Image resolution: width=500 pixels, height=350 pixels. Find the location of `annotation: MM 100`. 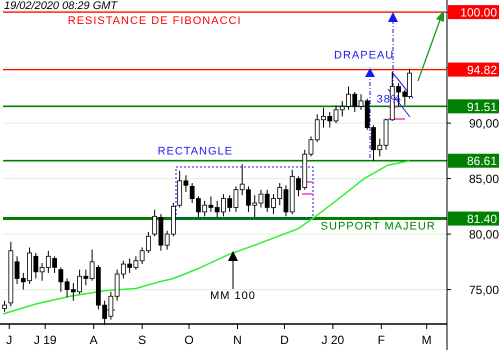

annotation: MM 100 is located at coordinates (233, 296).